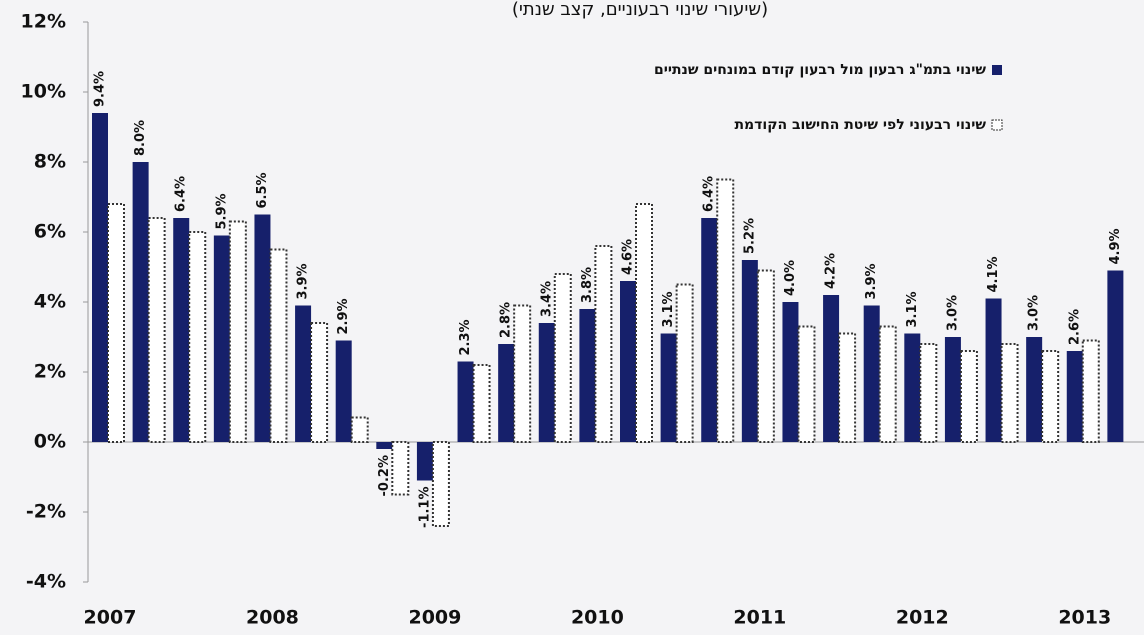 The height and width of the screenshot is (635, 1144). What do you see at coordinates (110, 618) in the screenshot?
I see `x-tick-label: 2007` at bounding box center [110, 618].